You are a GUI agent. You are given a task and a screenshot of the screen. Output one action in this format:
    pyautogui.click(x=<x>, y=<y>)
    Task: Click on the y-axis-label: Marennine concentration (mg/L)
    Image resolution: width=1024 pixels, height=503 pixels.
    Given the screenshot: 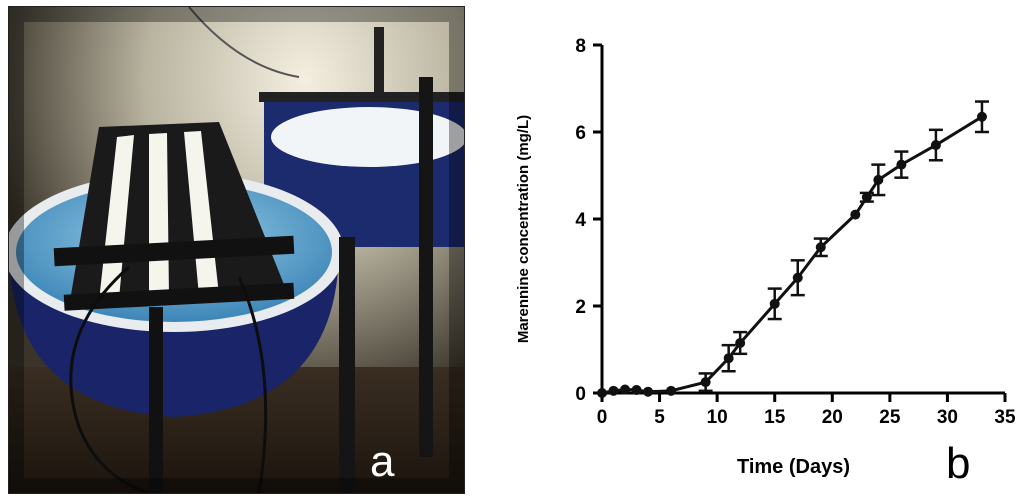 What is the action you would take?
    pyautogui.click(x=523, y=229)
    